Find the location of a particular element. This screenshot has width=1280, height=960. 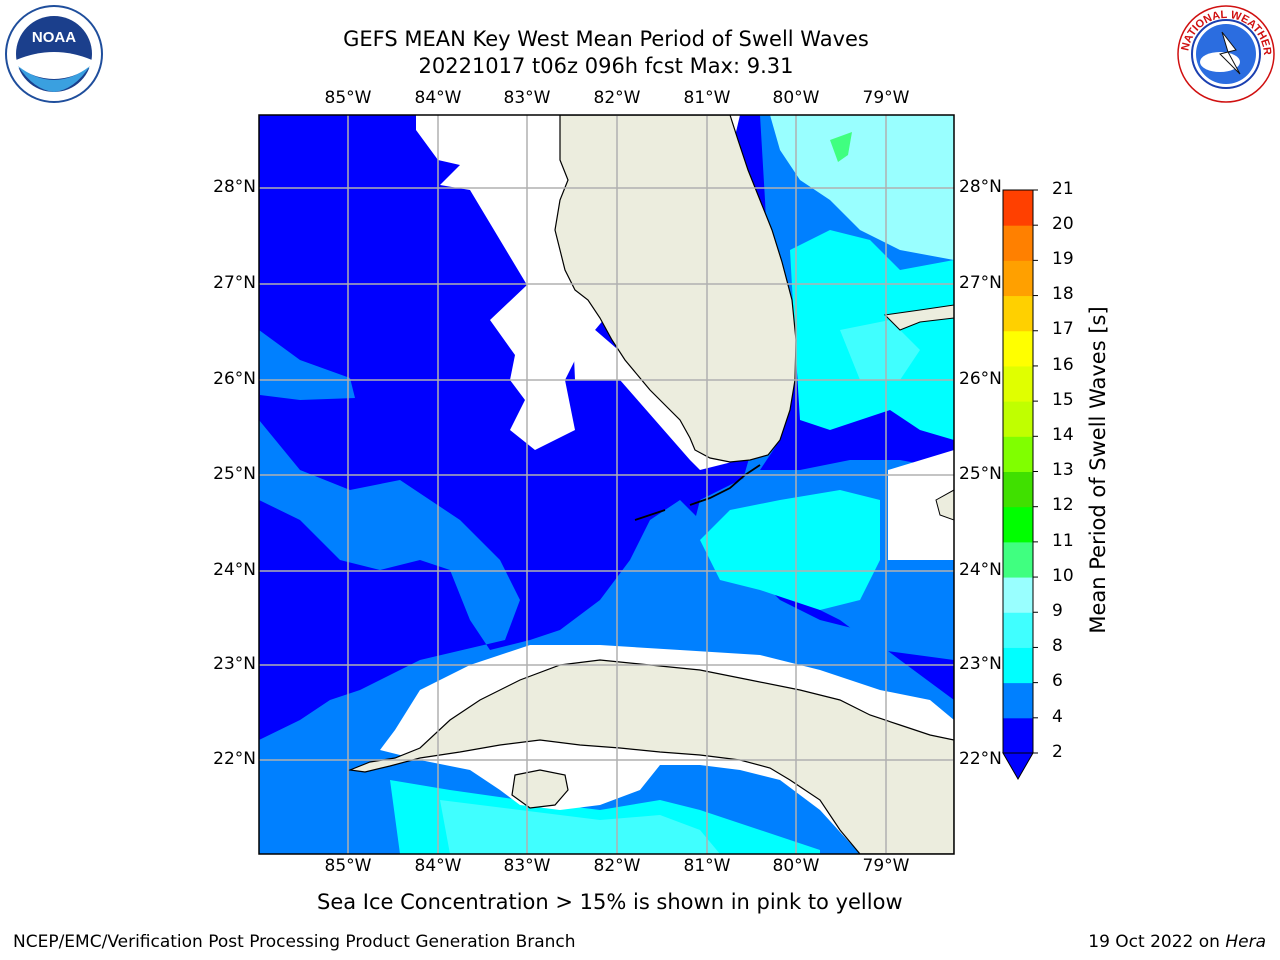

map-subtitle: 20221017 t06z 096h fcst Max: 9.31 is located at coordinates (606, 66).